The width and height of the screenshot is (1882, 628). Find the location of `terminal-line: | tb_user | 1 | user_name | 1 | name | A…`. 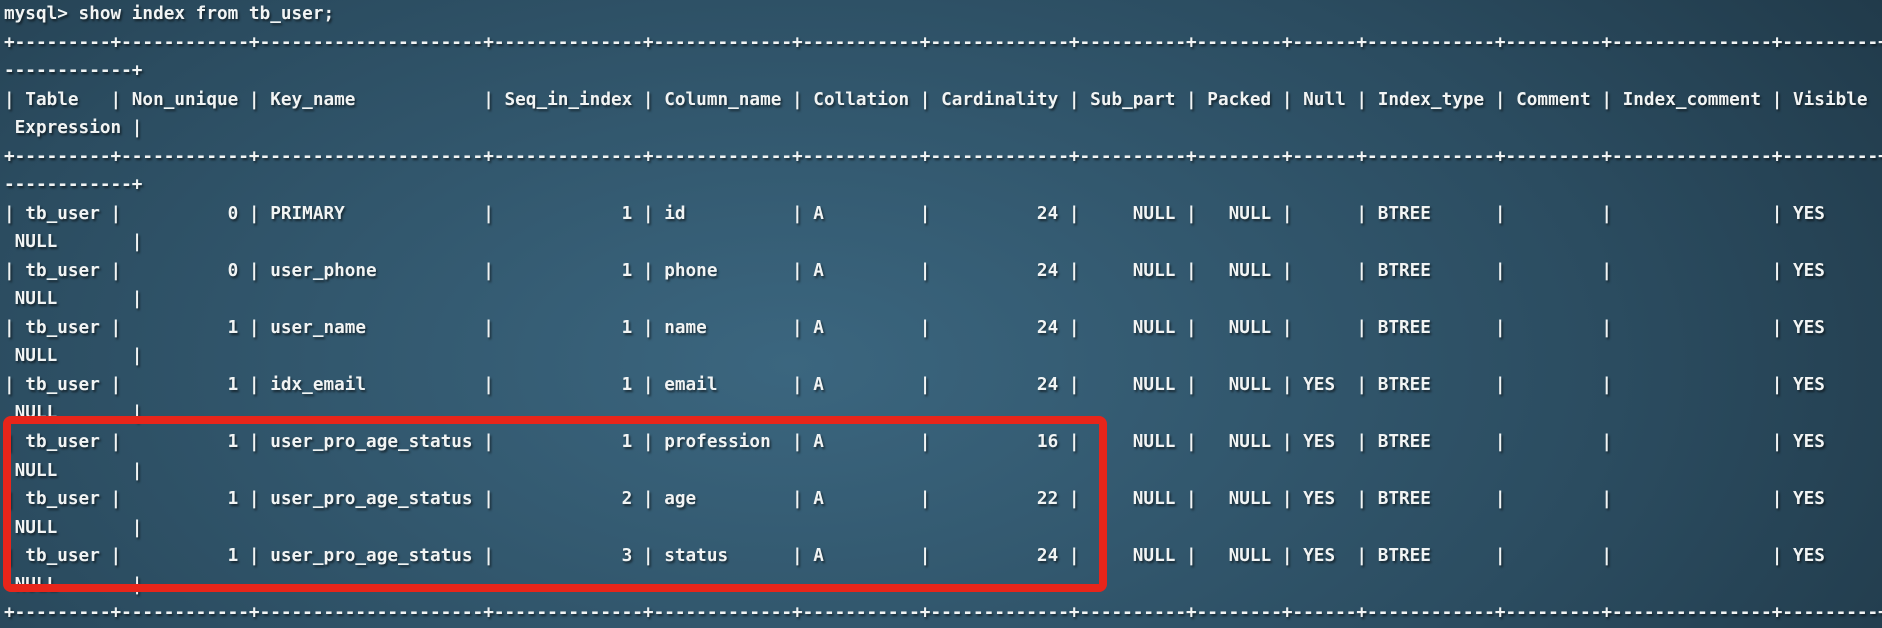

terminal-line: | tb_user | 1 | user_name | 1 | name | A… is located at coordinates (943, 327).